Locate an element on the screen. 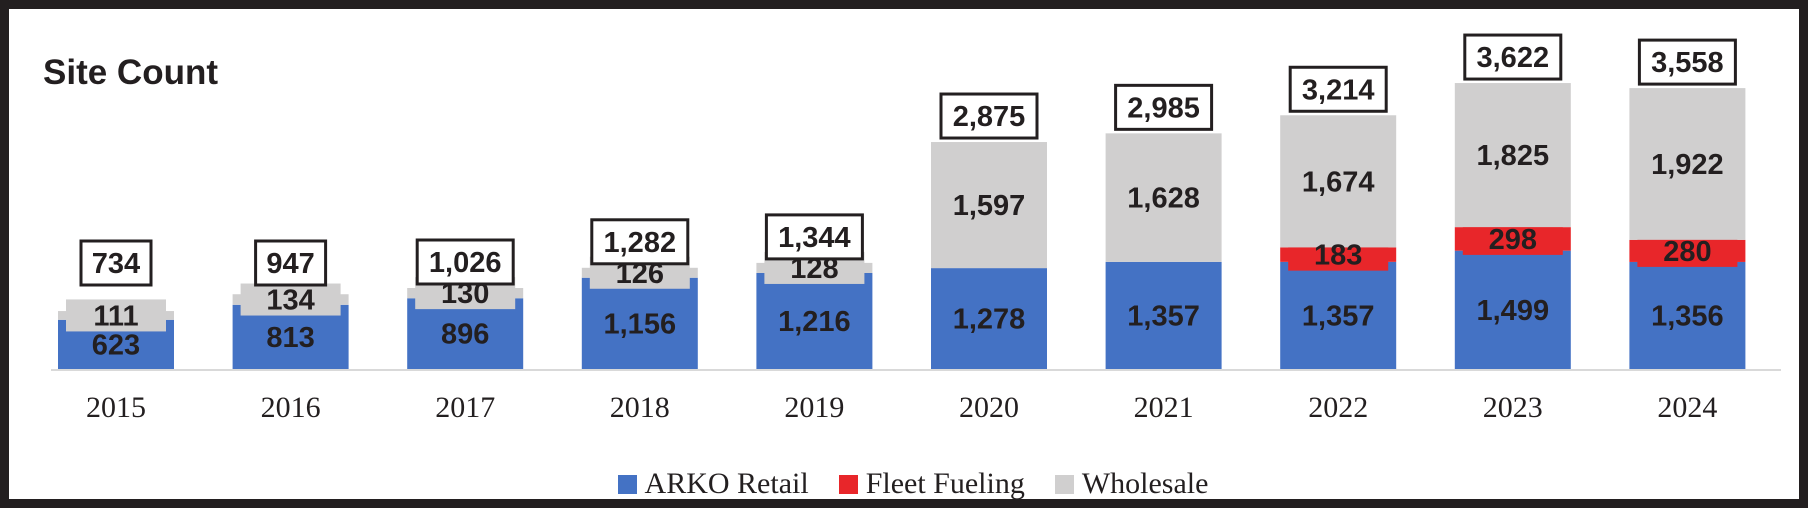  total-label-2015: 734 is located at coordinates (116, 264).